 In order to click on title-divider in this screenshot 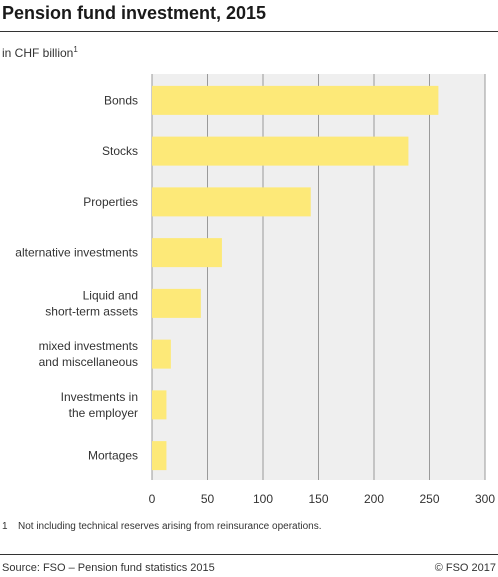, I will do `click(249, 31)`.